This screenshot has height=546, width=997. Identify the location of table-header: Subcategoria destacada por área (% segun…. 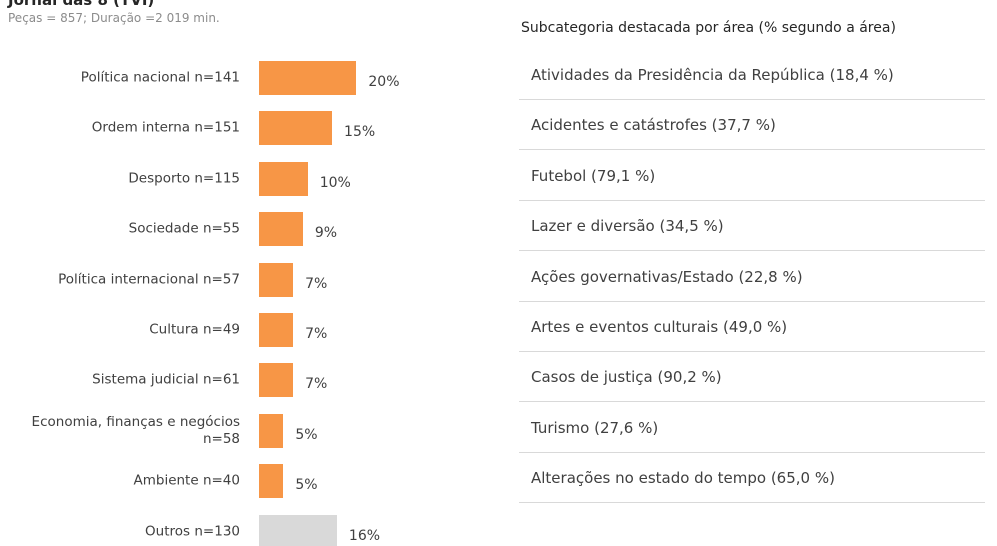
(708, 28).